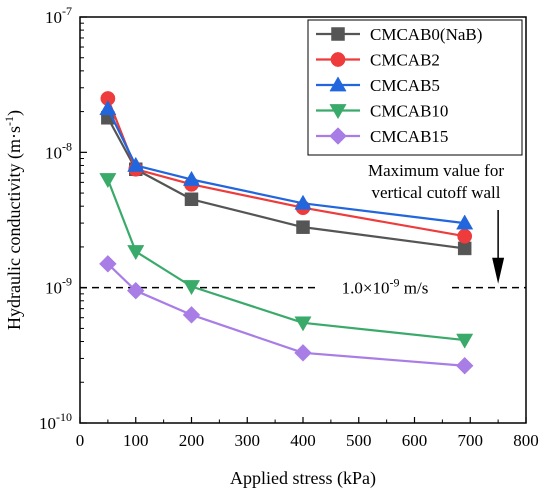  Describe the element at coordinates (426, 34) in the screenshot. I see `legend-label: CMCAB0(NaB)` at that location.